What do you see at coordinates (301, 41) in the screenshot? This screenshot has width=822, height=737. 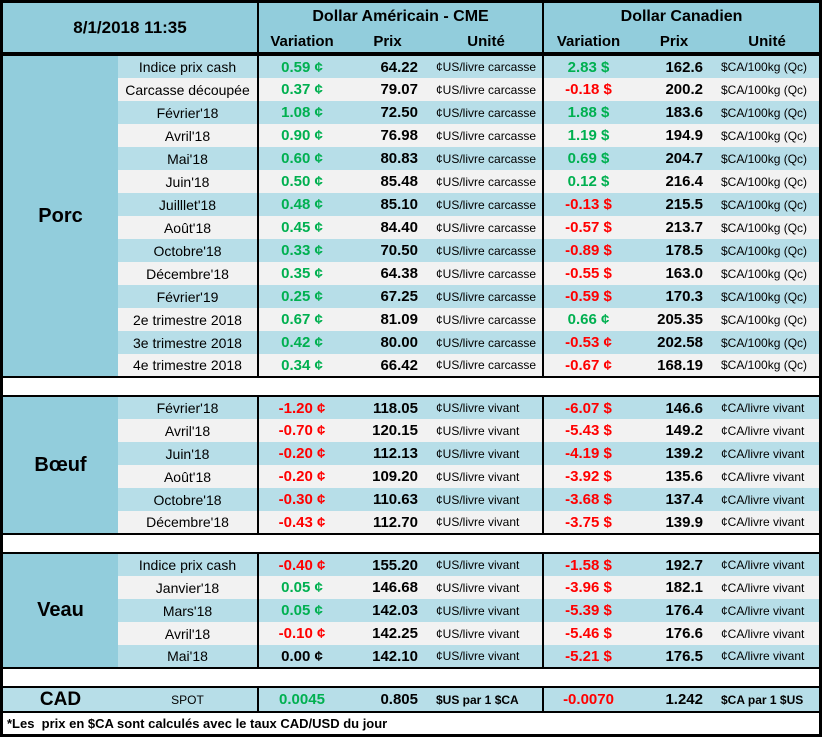 I see `us-col-variation: Variation` at bounding box center [301, 41].